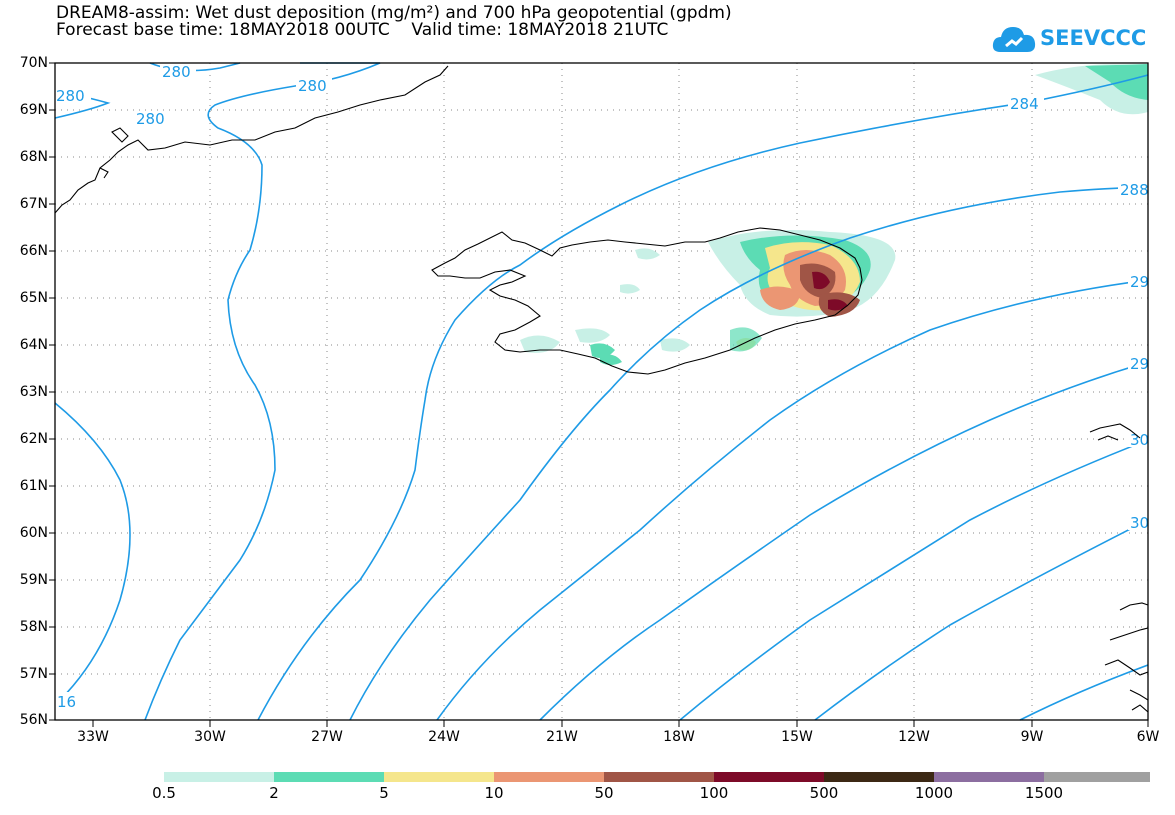 The image size is (1175, 815). Describe the element at coordinates (210, 737) in the screenshot. I see `lon-label: 30W` at that location.